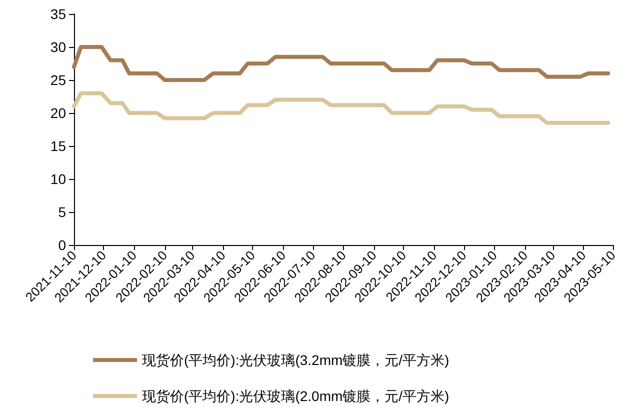 Image resolution: width=627 pixels, height=412 pixels. Describe the element at coordinates (58, 47) in the screenshot. I see `y-tick-label: 30` at that location.